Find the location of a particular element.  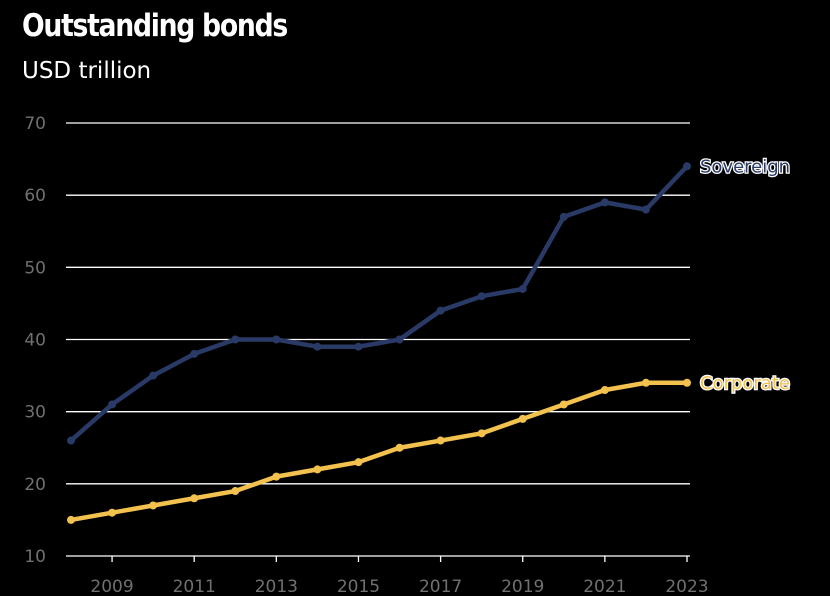

x-tick-label: 2019 is located at coordinates (522, 586).